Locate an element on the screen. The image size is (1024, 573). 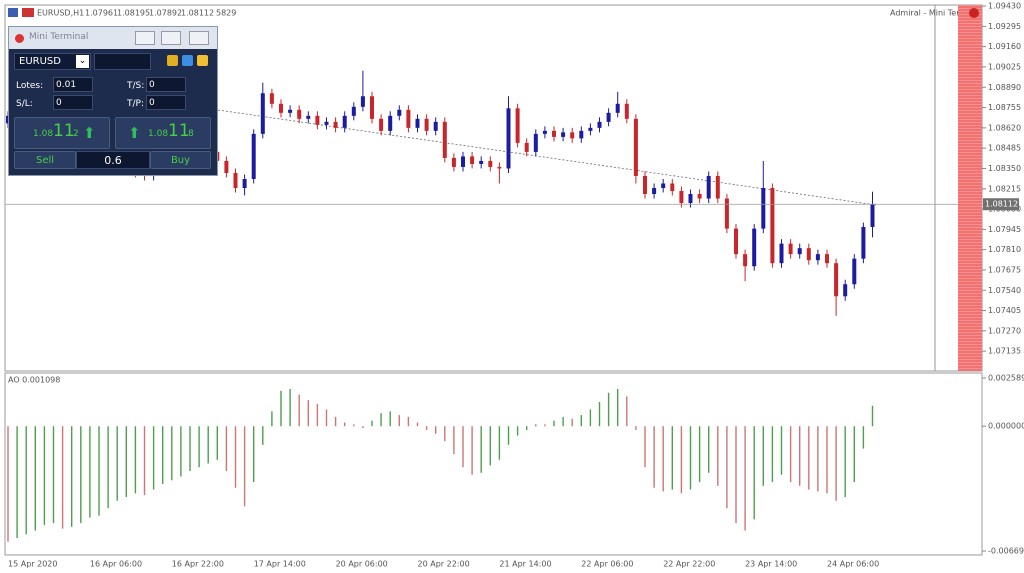
open-value: 1.07961 is located at coordinates (101, 13).